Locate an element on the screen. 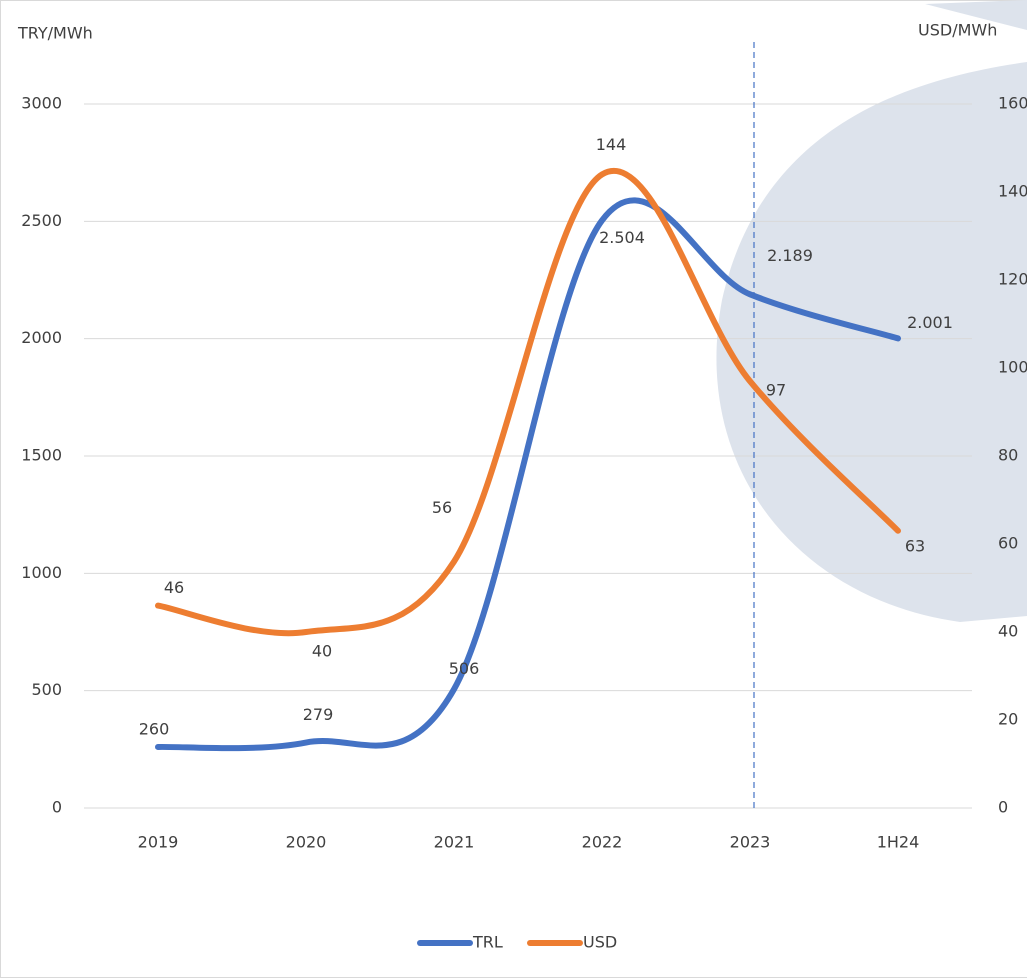 Image resolution: width=1027 pixels, height=979 pixels. y-tick-label: 1500 is located at coordinates (41, 455).